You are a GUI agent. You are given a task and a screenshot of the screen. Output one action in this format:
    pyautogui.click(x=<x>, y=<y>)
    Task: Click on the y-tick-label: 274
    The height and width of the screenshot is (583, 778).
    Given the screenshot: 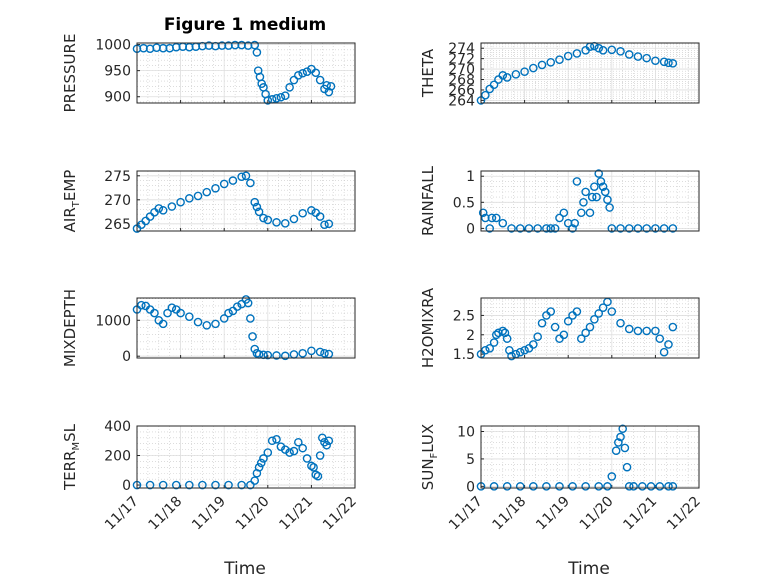 What is the action you would take?
    pyautogui.click(x=461, y=49)
    